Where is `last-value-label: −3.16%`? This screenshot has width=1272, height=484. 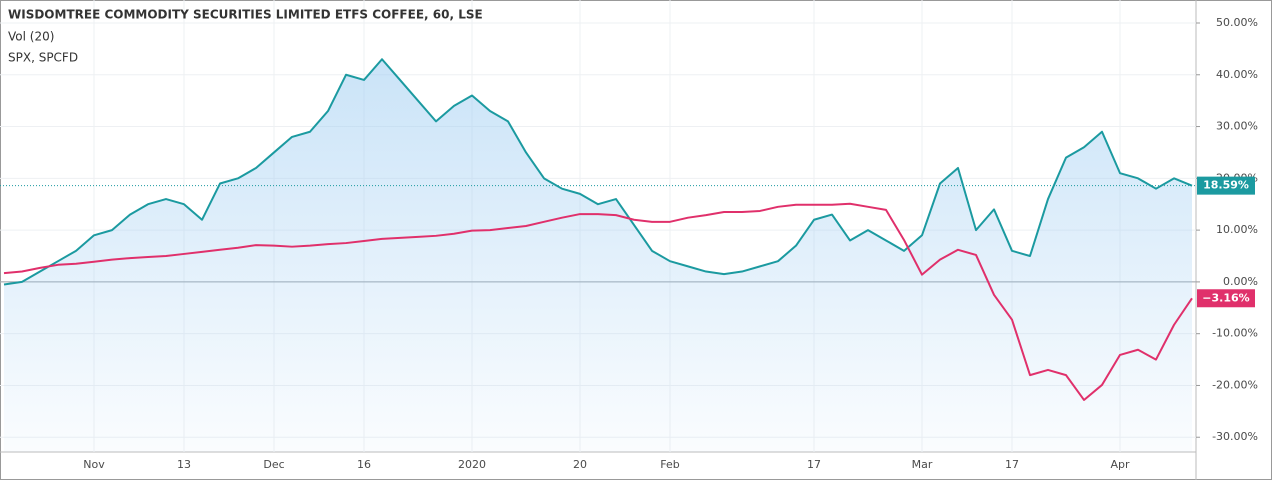 last-value-label: −3.16% is located at coordinates (1225, 297).